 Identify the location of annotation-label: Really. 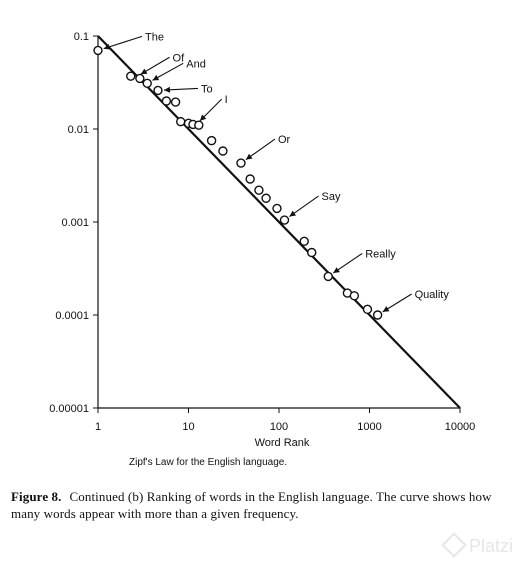
(380, 254).